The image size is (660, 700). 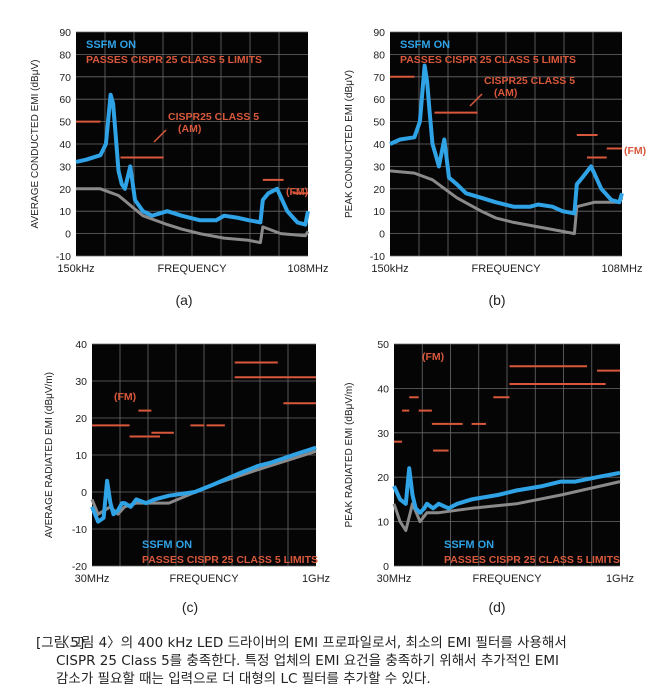 What do you see at coordinates (183, 300) in the screenshot?
I see `panel-label: (a)` at bounding box center [183, 300].